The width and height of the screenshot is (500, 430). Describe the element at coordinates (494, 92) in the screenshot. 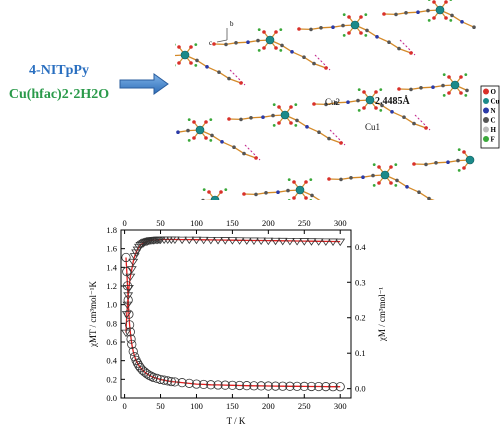

I see `legend-label-o: O` at that location.